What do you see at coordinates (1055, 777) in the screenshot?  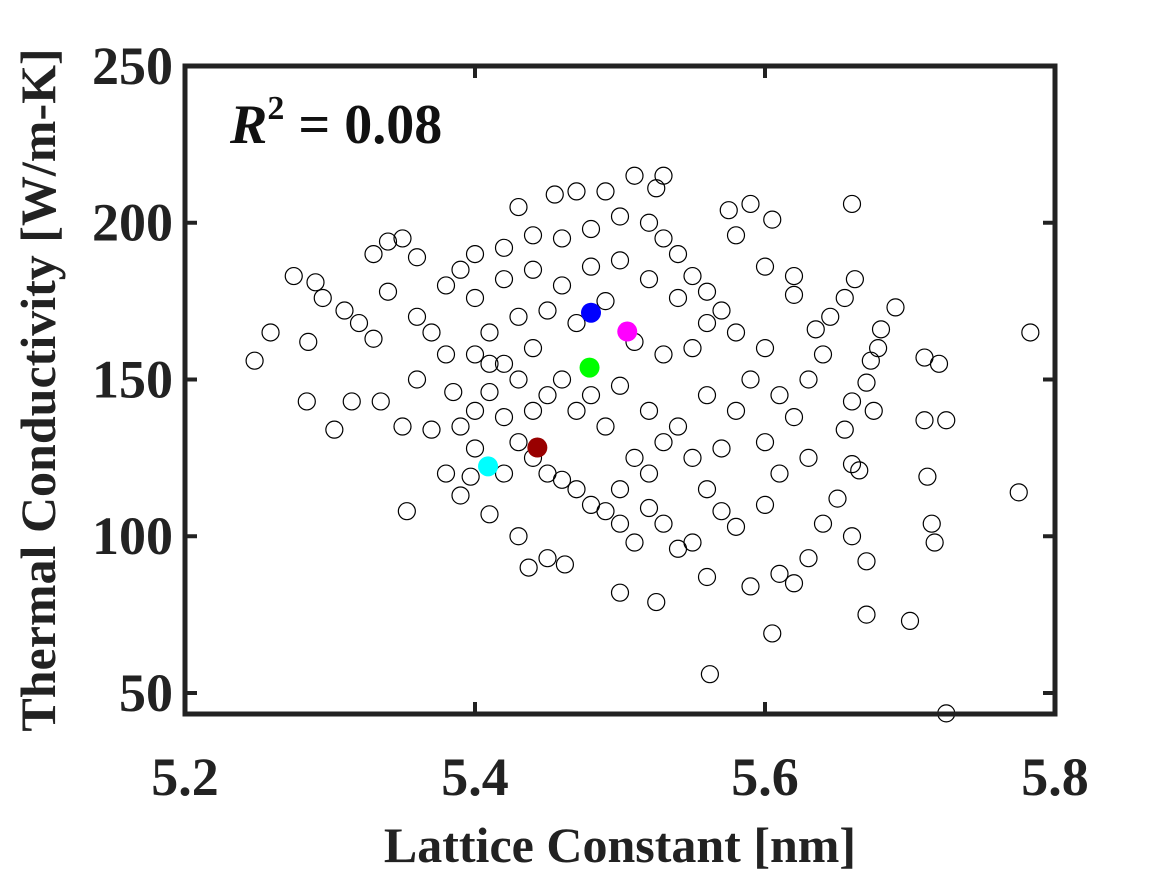 I see `x-tick-label: 5.8` at bounding box center [1055, 777].